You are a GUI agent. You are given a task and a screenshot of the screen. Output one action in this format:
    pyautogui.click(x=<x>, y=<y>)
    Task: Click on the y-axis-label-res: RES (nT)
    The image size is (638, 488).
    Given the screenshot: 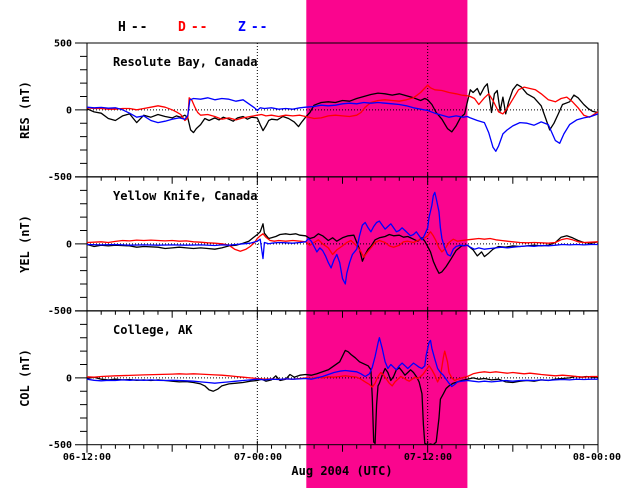 What is the action you would take?
    pyautogui.click(x=25, y=110)
    